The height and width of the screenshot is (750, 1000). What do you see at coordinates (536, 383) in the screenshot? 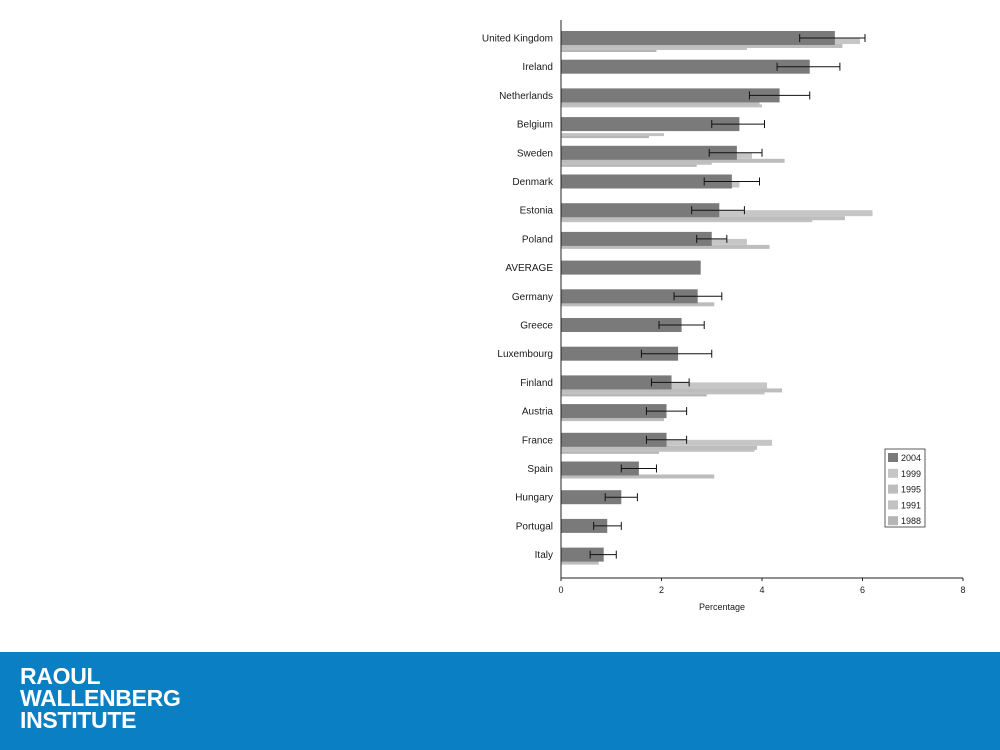
I see `category-label-finland: Finland` at bounding box center [536, 383].